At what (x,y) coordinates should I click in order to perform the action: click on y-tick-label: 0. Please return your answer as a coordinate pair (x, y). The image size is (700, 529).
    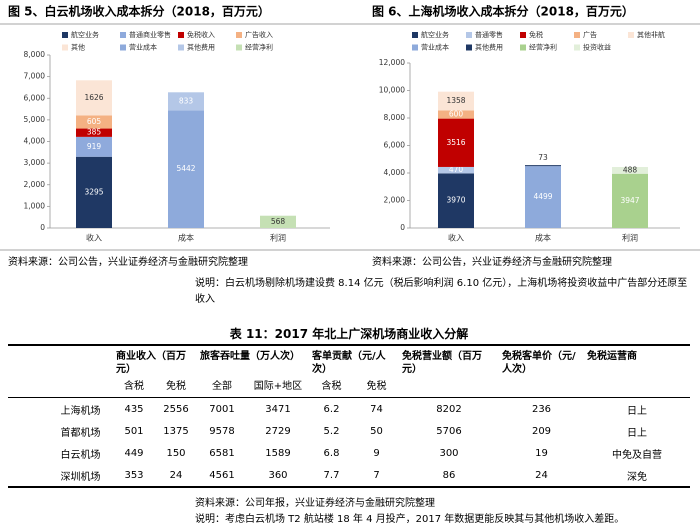
    Looking at the image, I should click on (42, 227).